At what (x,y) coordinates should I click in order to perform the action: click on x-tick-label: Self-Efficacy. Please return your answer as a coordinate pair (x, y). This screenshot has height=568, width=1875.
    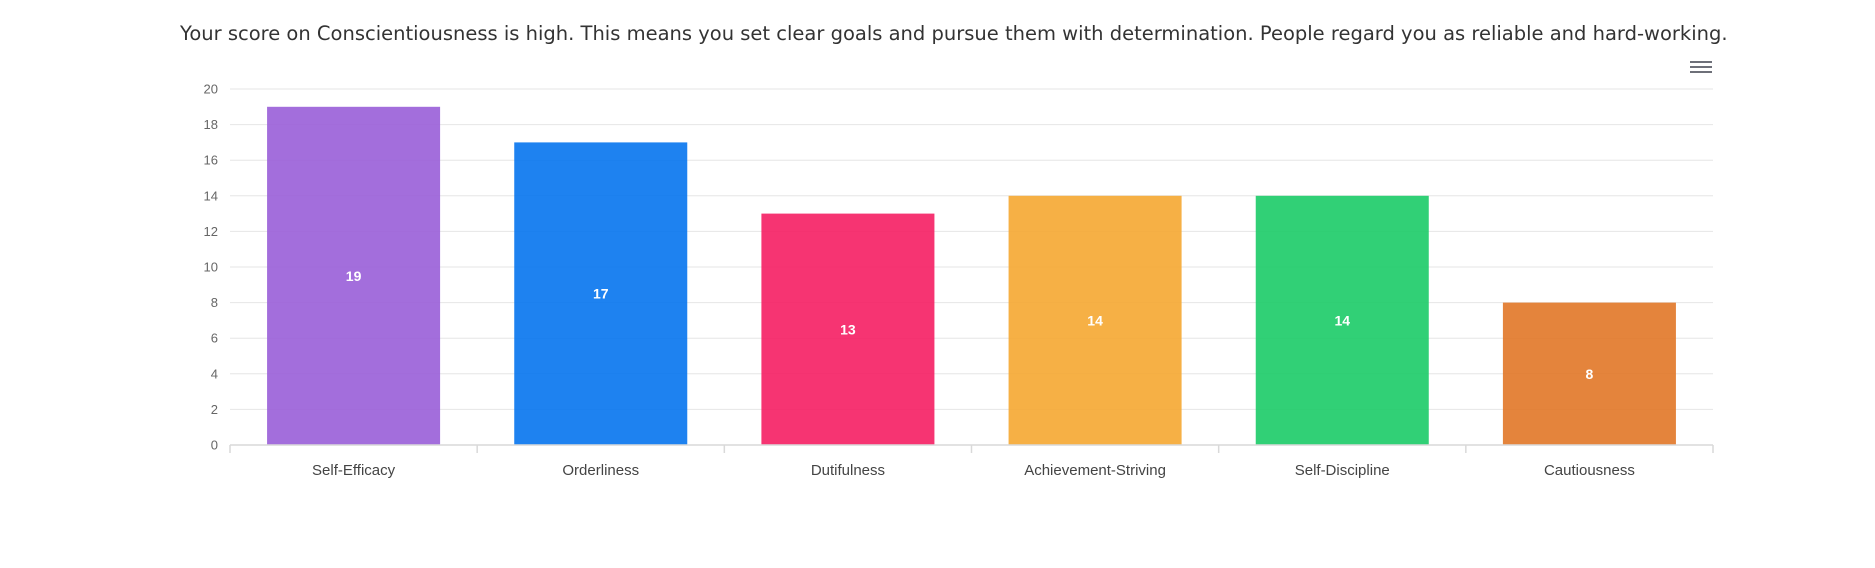
    Looking at the image, I should click on (354, 470).